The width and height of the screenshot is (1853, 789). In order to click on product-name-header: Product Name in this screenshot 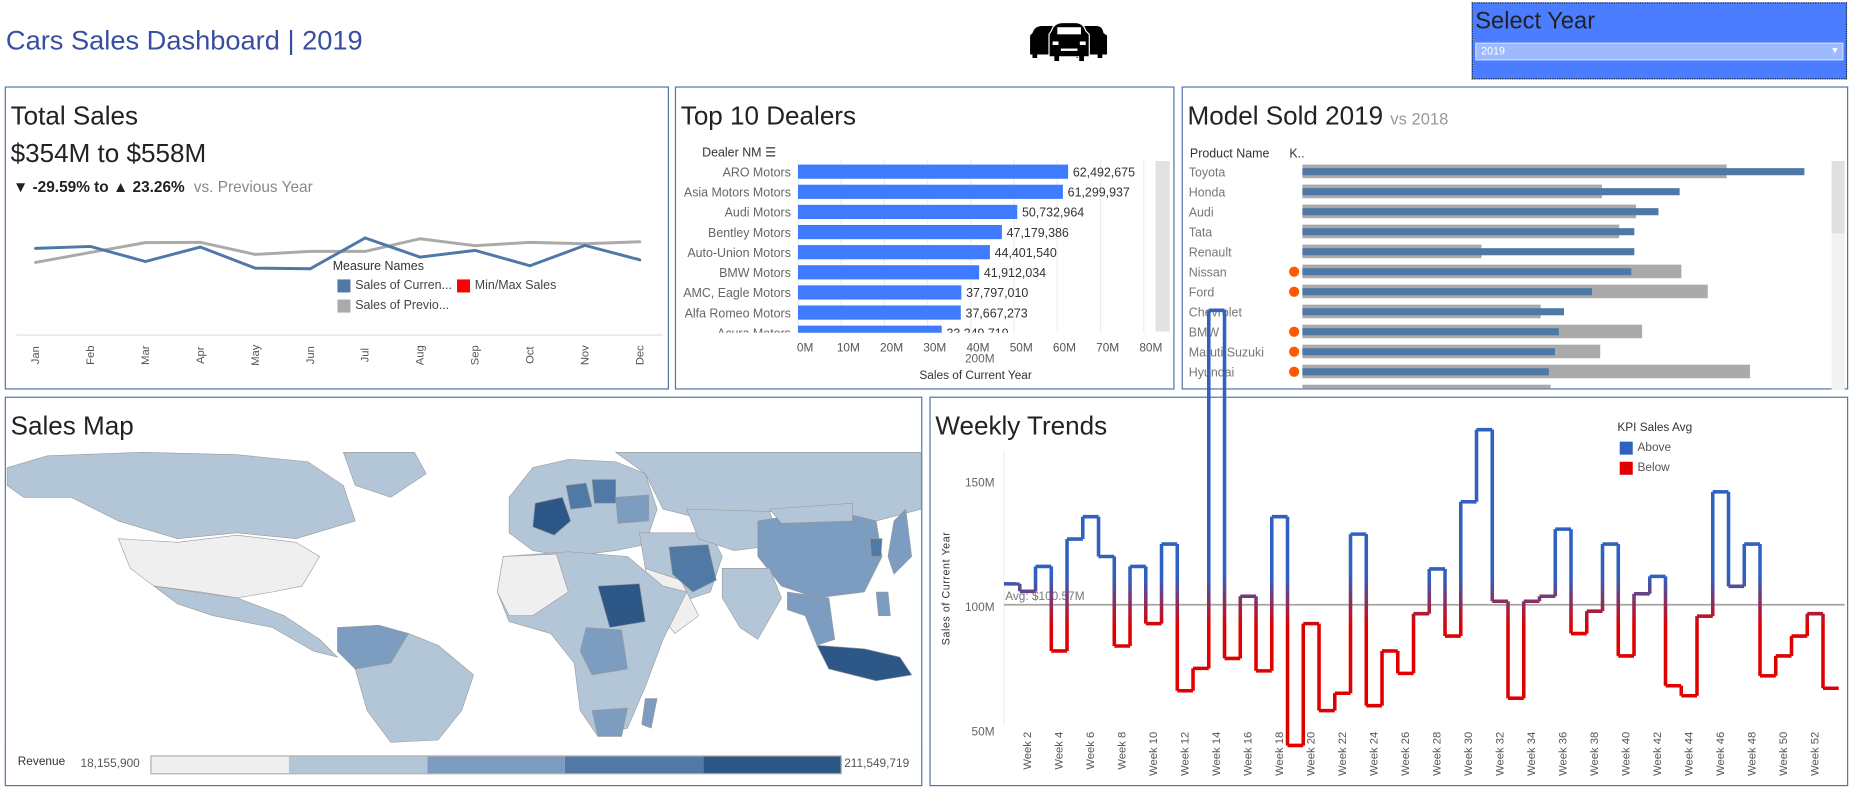, I will do `click(1229, 154)`.